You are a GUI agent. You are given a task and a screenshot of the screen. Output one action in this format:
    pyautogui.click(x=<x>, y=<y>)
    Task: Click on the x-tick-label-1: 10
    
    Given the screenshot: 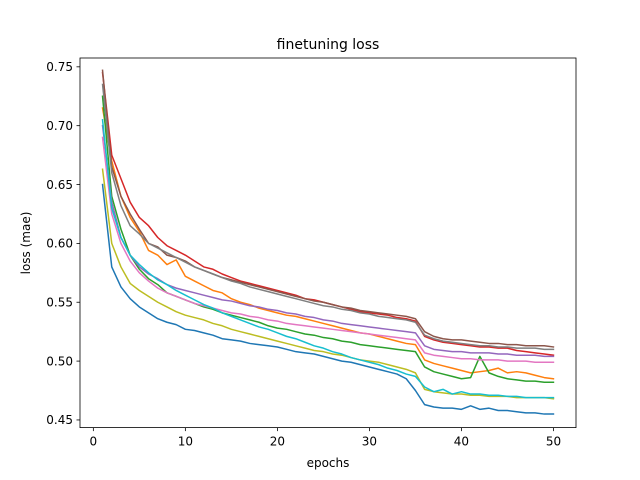 What is the action you would take?
    pyautogui.click(x=185, y=442)
    